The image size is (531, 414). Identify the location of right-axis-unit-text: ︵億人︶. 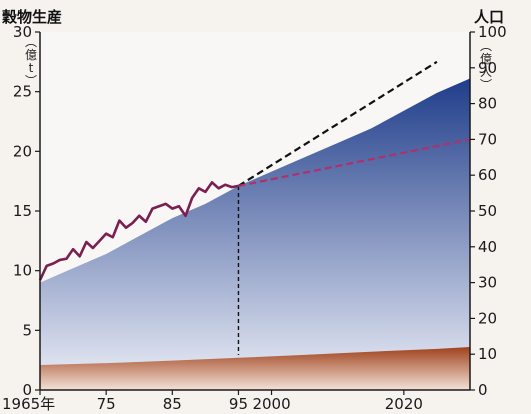
(486, 65).